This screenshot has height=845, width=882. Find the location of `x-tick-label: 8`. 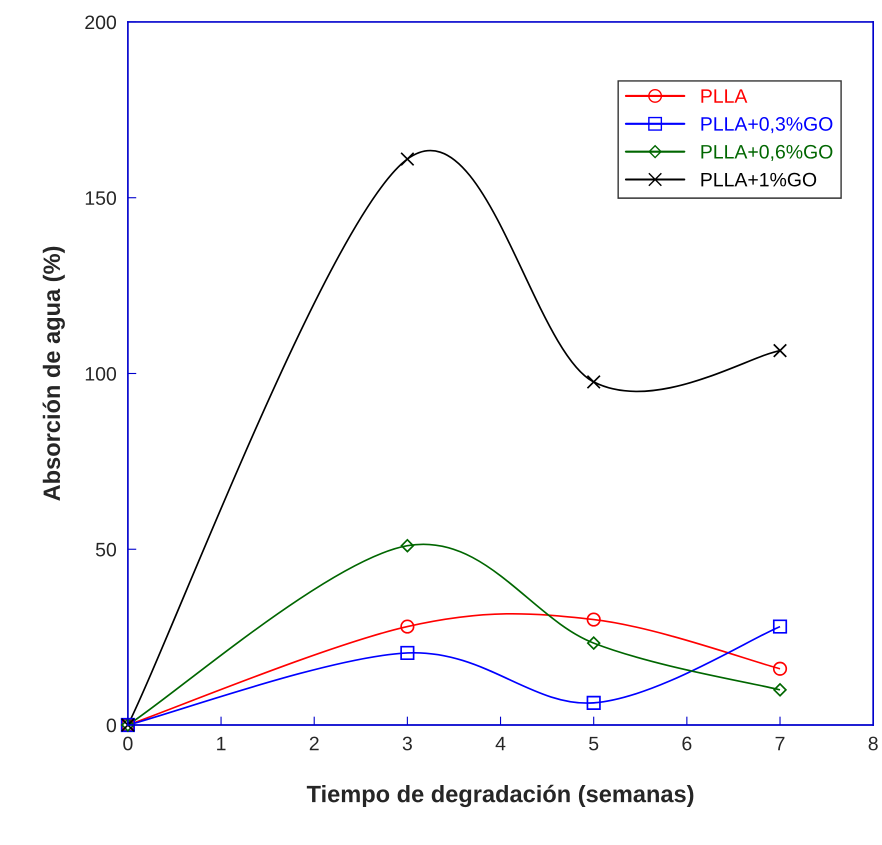

x-tick-label: 8 is located at coordinates (873, 743).